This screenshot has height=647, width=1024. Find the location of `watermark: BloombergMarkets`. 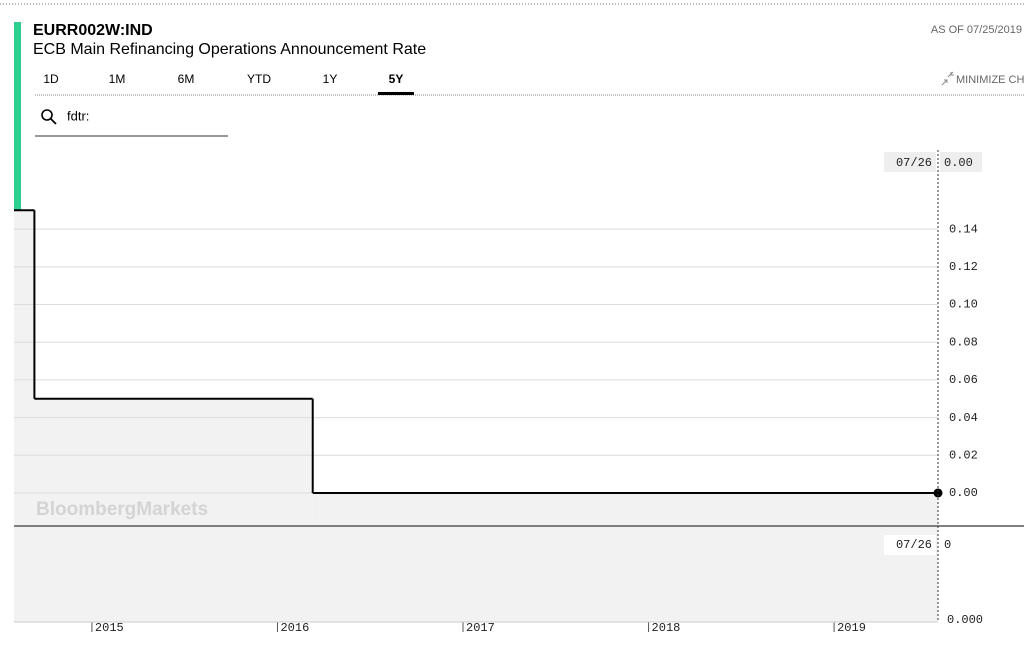

watermark: BloombergMarkets is located at coordinates (122, 509).